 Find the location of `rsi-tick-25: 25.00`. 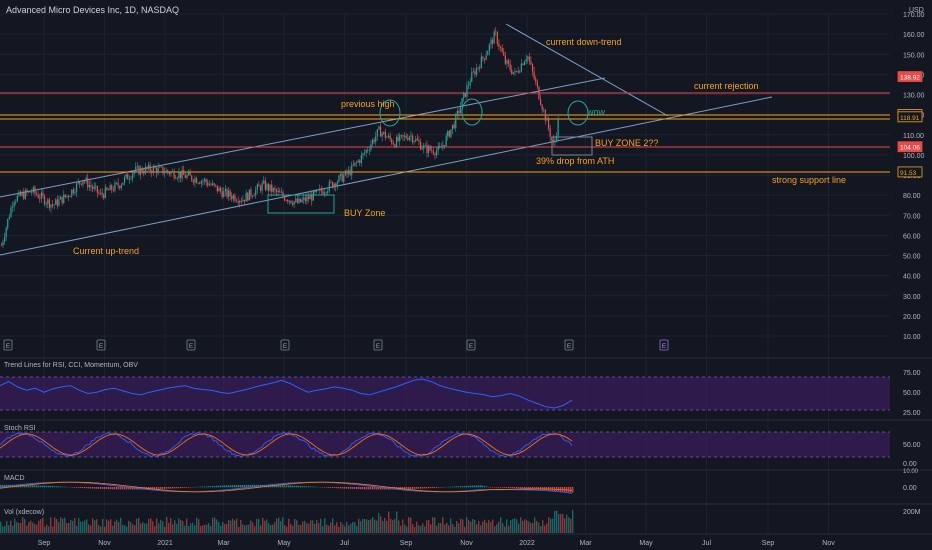

rsi-tick-25: 25.00 is located at coordinates (912, 413).